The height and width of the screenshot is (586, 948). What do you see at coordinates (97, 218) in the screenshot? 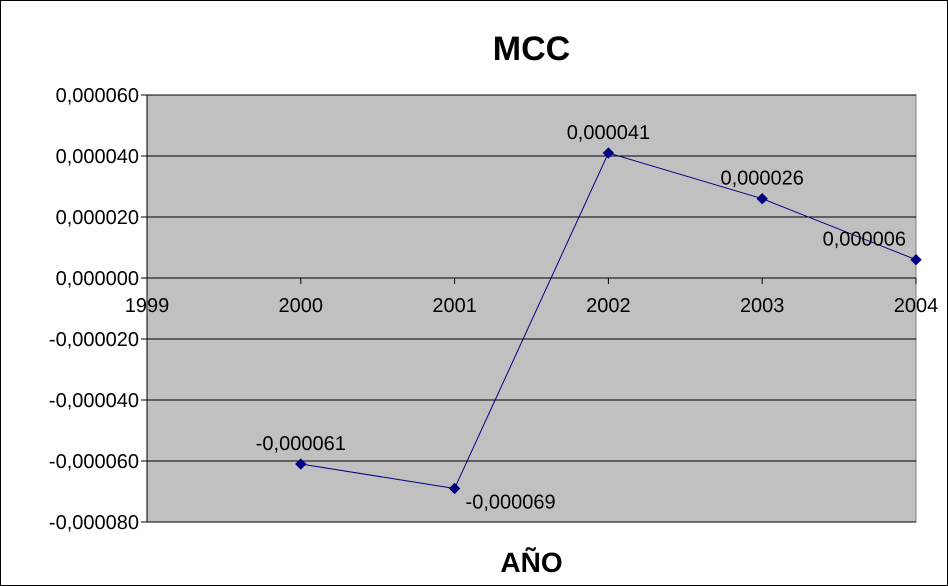
I see `y-tick-label: 0,000020` at bounding box center [97, 218].